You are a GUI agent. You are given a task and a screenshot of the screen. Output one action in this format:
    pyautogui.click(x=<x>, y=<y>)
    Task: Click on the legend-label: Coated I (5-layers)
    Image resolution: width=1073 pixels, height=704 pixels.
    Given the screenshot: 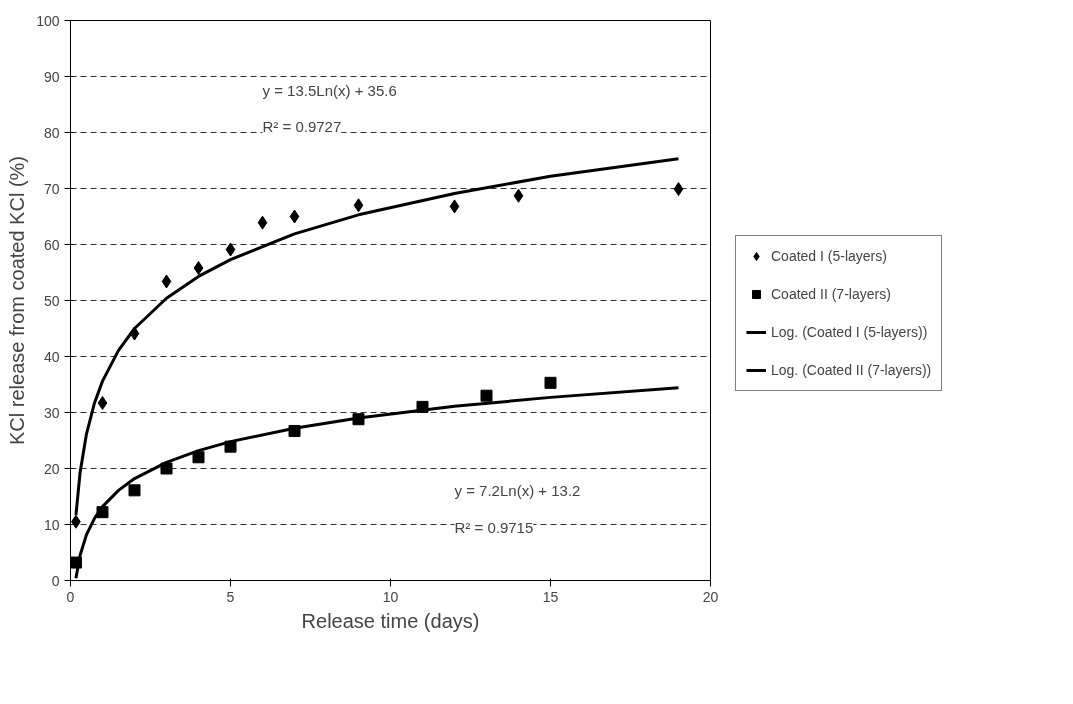 What is the action you would take?
    pyautogui.click(x=829, y=256)
    